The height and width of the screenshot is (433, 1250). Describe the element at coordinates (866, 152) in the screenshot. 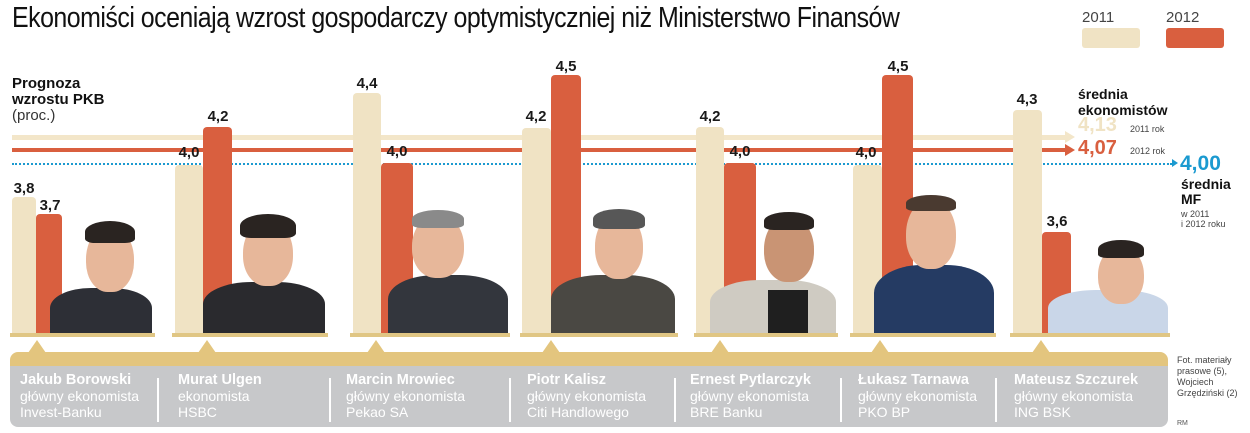

I see `value-2011-tarnawa: 4,0` at that location.